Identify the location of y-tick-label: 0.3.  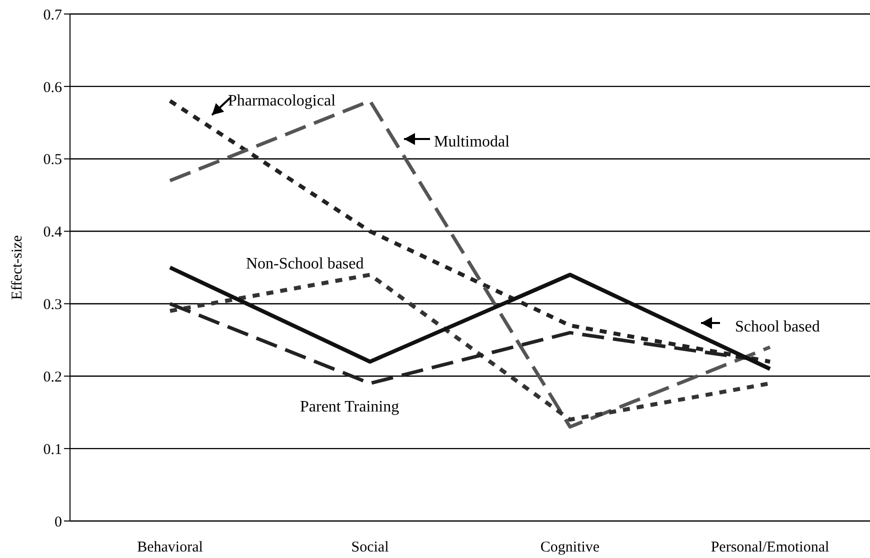
(52, 305).